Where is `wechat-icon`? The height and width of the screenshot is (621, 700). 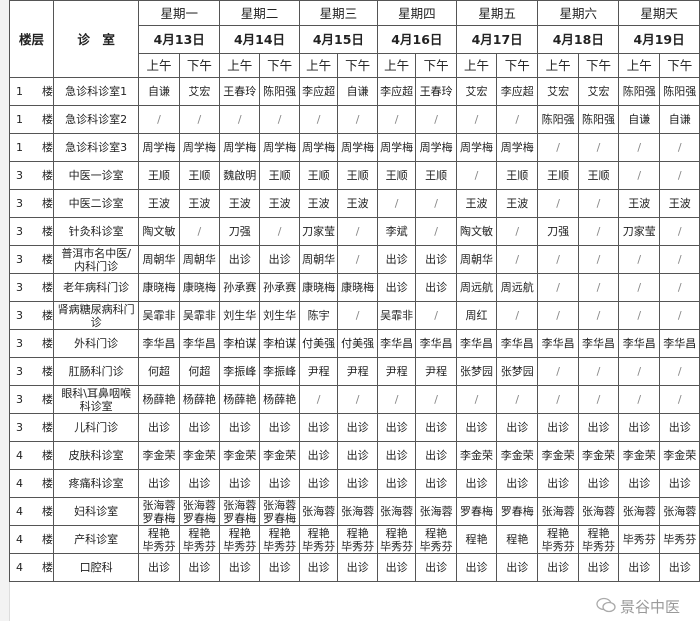 wechat-icon is located at coordinates (606, 607).